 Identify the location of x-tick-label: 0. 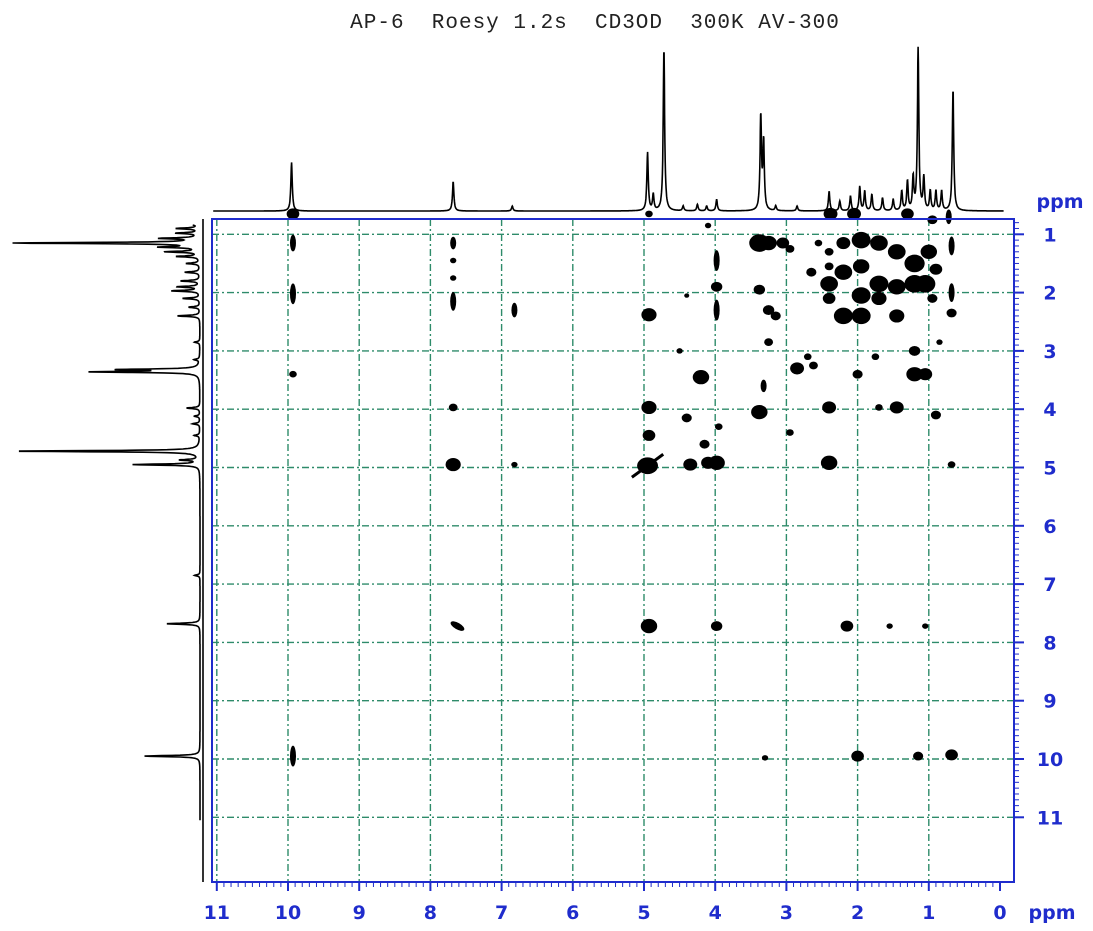
(999, 913).